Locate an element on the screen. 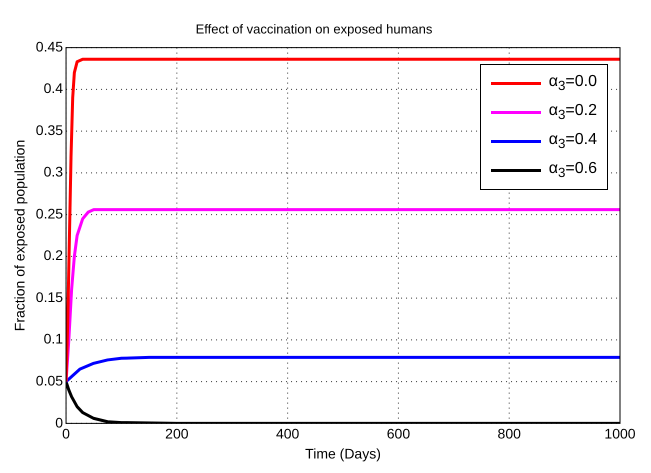  chart-title: Effect of vaccination on exposed humans is located at coordinates (314, 28).